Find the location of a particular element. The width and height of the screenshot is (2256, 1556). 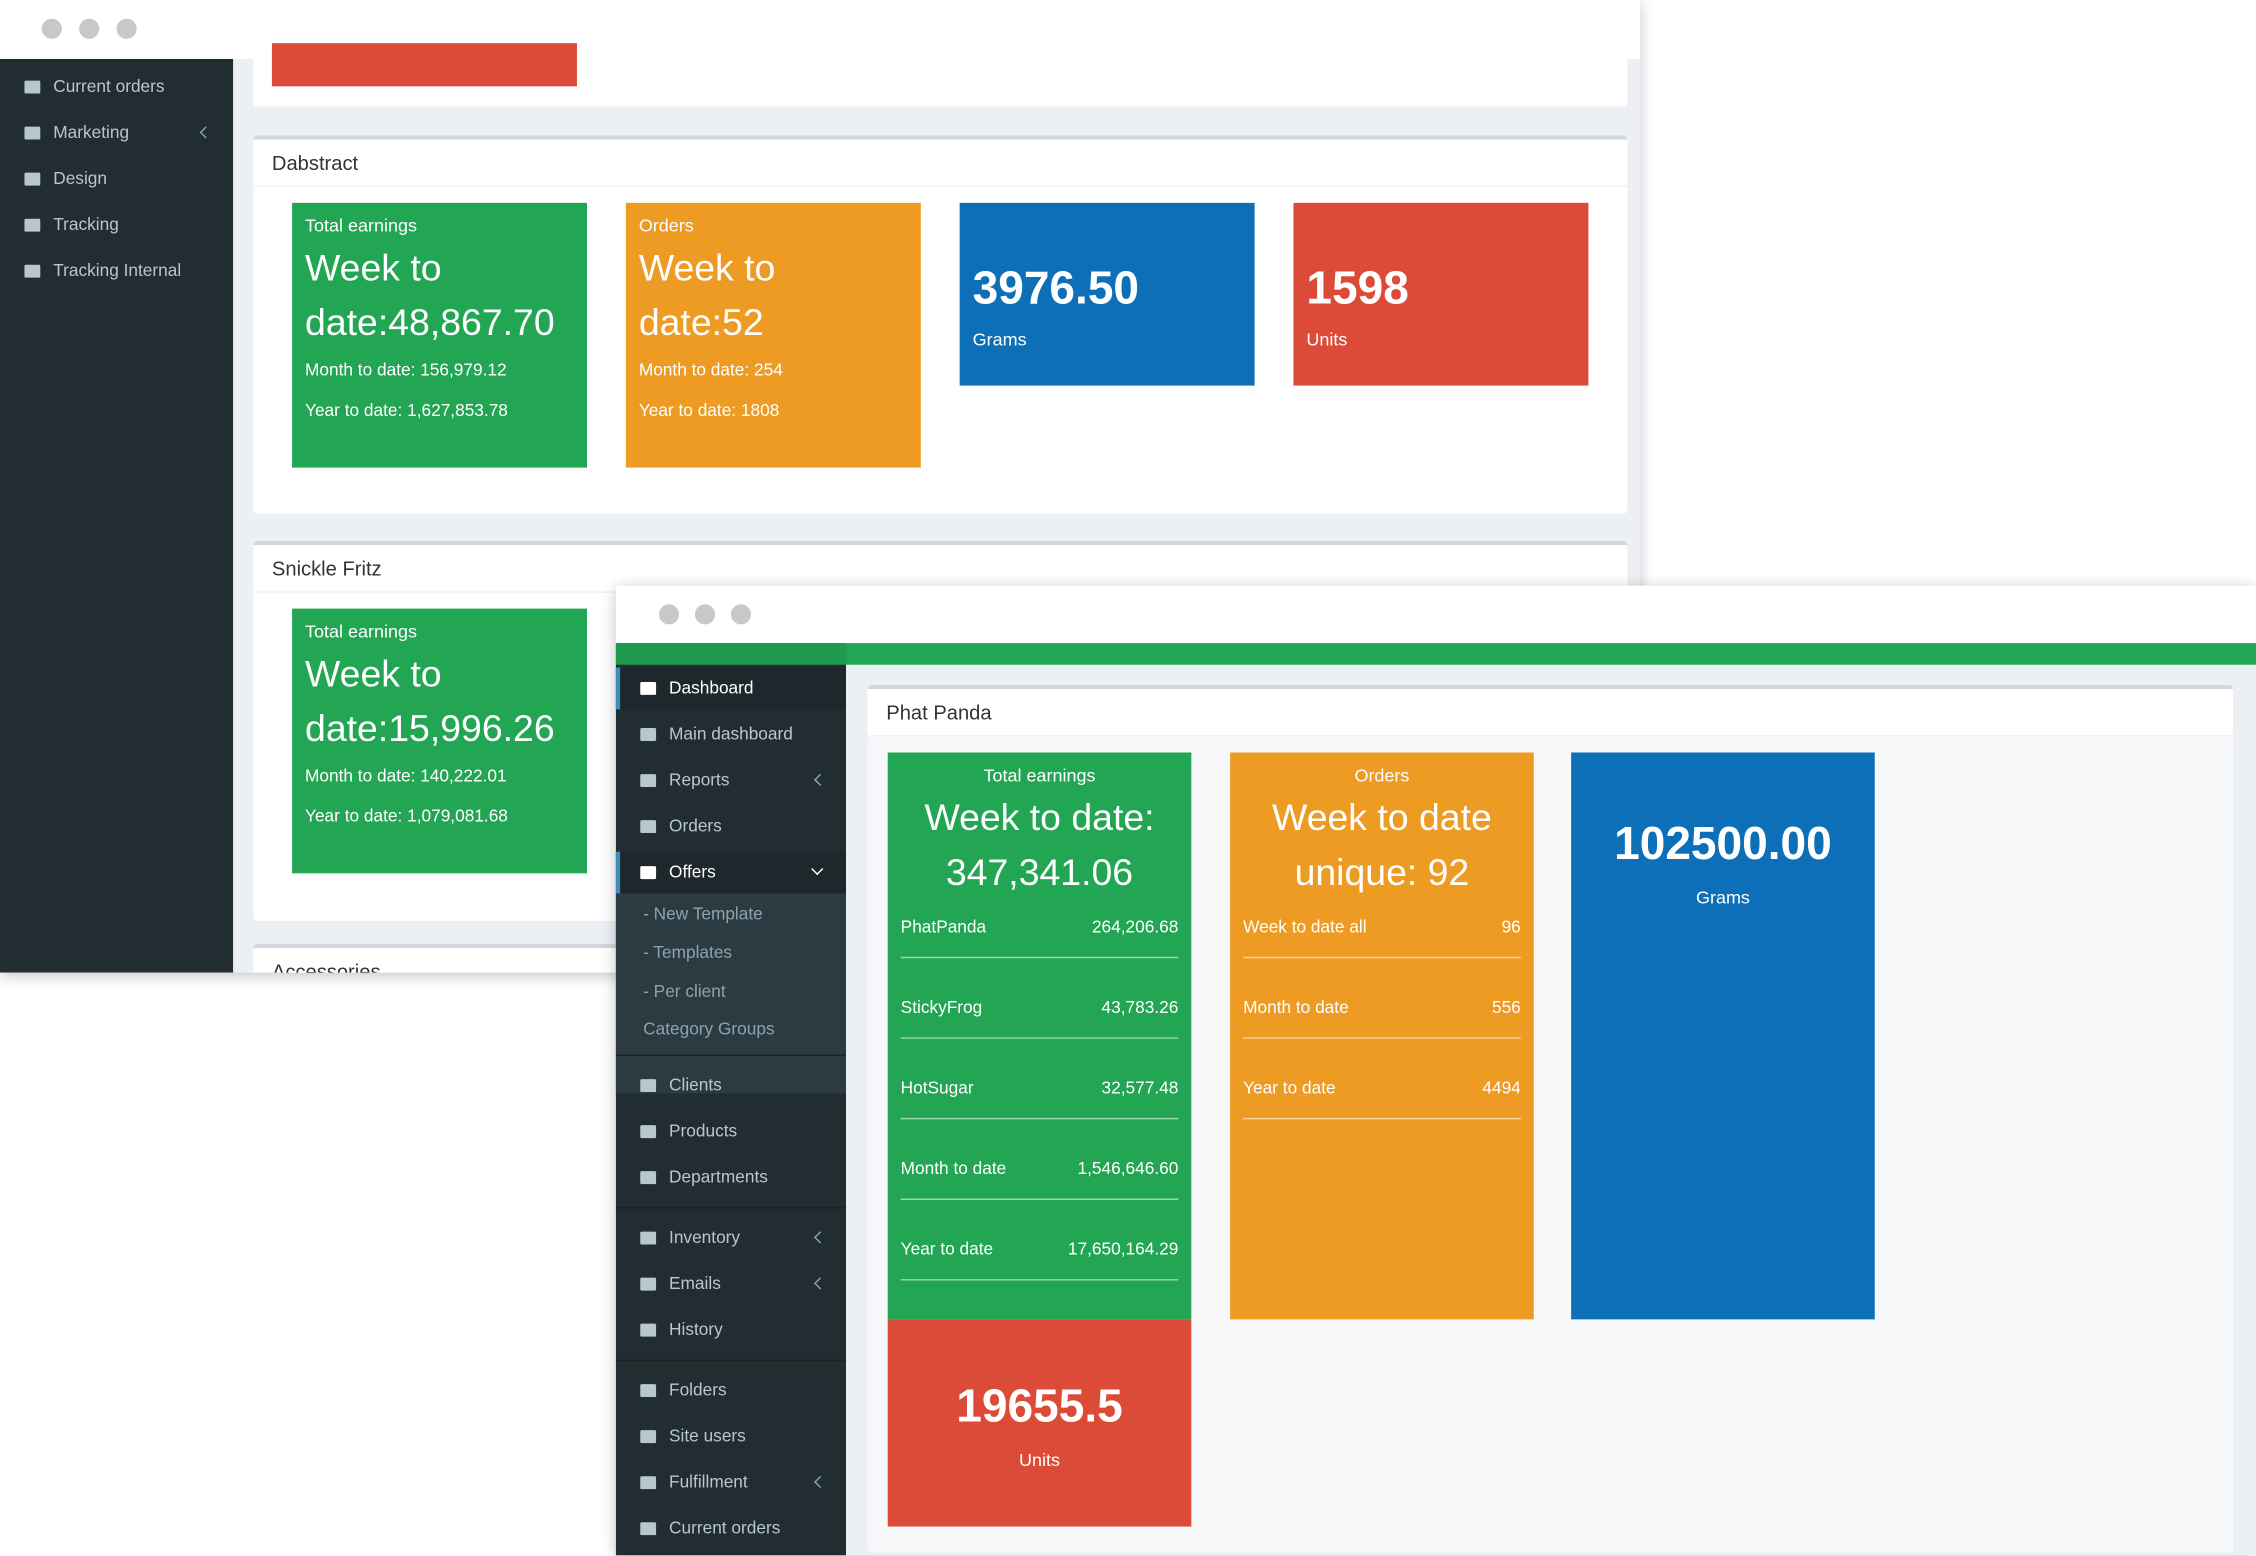

tile-row: Month to date 1,546,646.60 is located at coordinates (1039, 1179).